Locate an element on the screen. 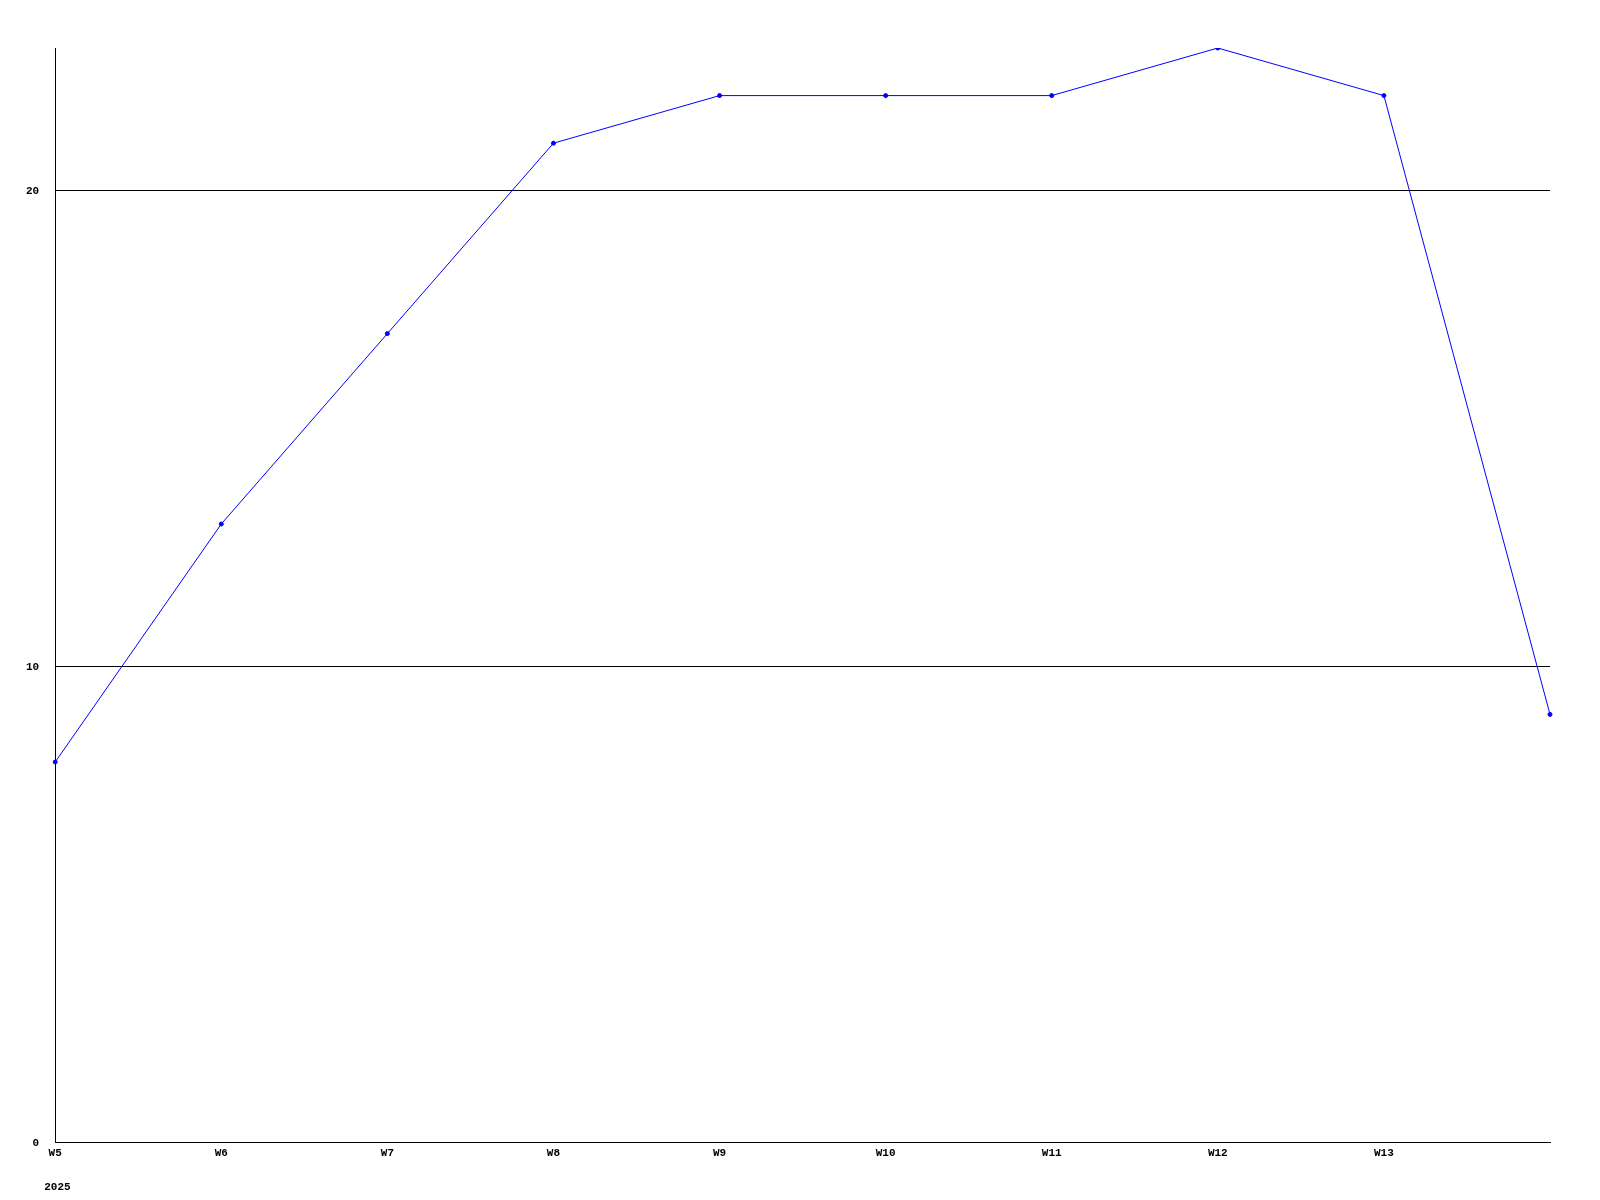 The height and width of the screenshot is (1200, 1600). x-tick-label: W6 is located at coordinates (221, 1153).